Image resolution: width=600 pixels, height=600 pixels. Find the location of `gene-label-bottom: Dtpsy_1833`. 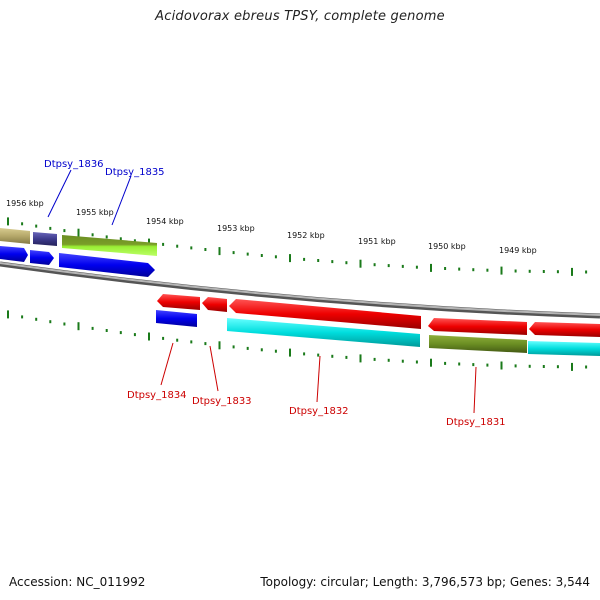

gene-label-bottom: Dtpsy_1833 is located at coordinates (222, 401).